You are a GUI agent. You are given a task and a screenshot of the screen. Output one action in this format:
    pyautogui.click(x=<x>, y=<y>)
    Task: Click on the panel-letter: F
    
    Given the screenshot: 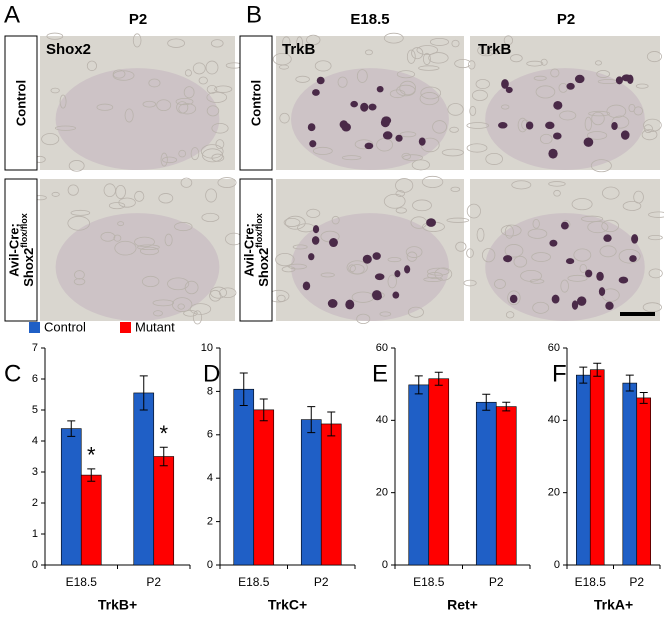 What is the action you would take?
    pyautogui.click(x=559, y=373)
    